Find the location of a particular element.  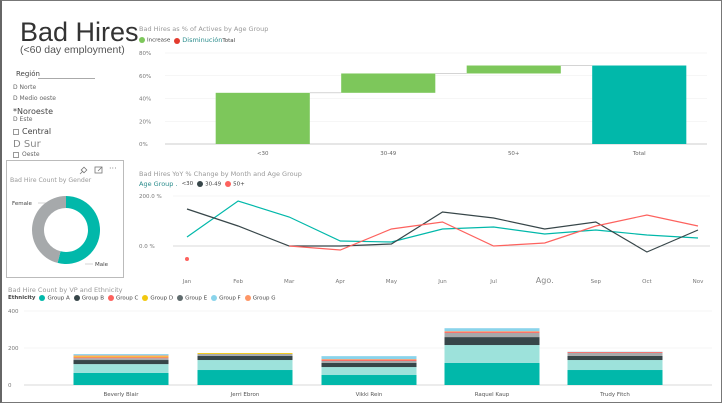

legend-item: Group F is located at coordinates (226, 298).